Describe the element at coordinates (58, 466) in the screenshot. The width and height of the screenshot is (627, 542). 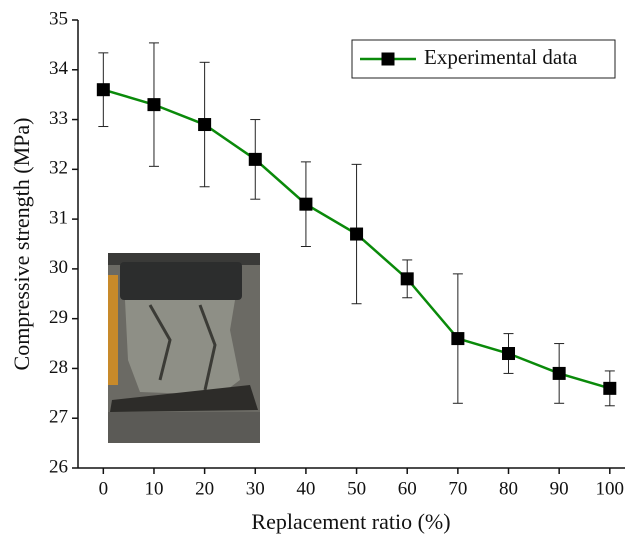
I see `y-tick-label: 26` at that location.